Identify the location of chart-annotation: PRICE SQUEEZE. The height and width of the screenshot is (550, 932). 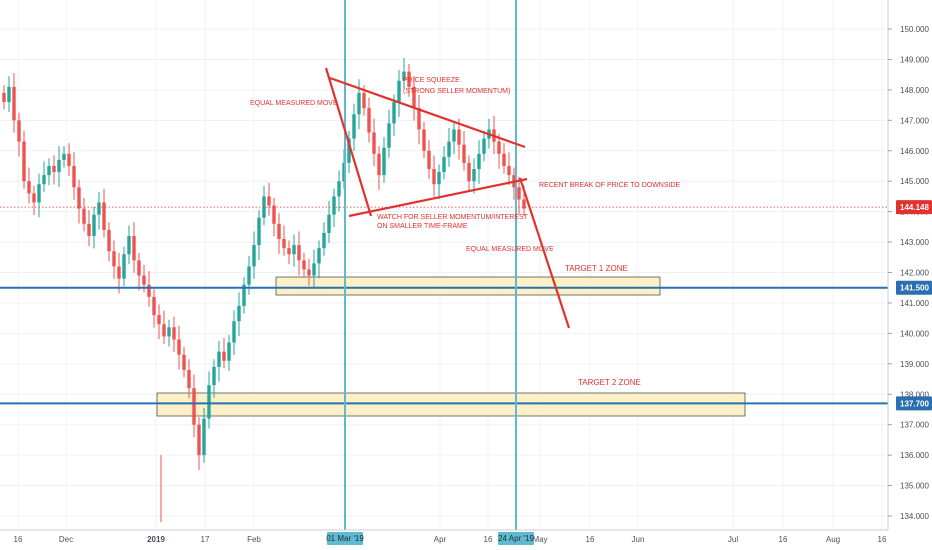
(431, 80).